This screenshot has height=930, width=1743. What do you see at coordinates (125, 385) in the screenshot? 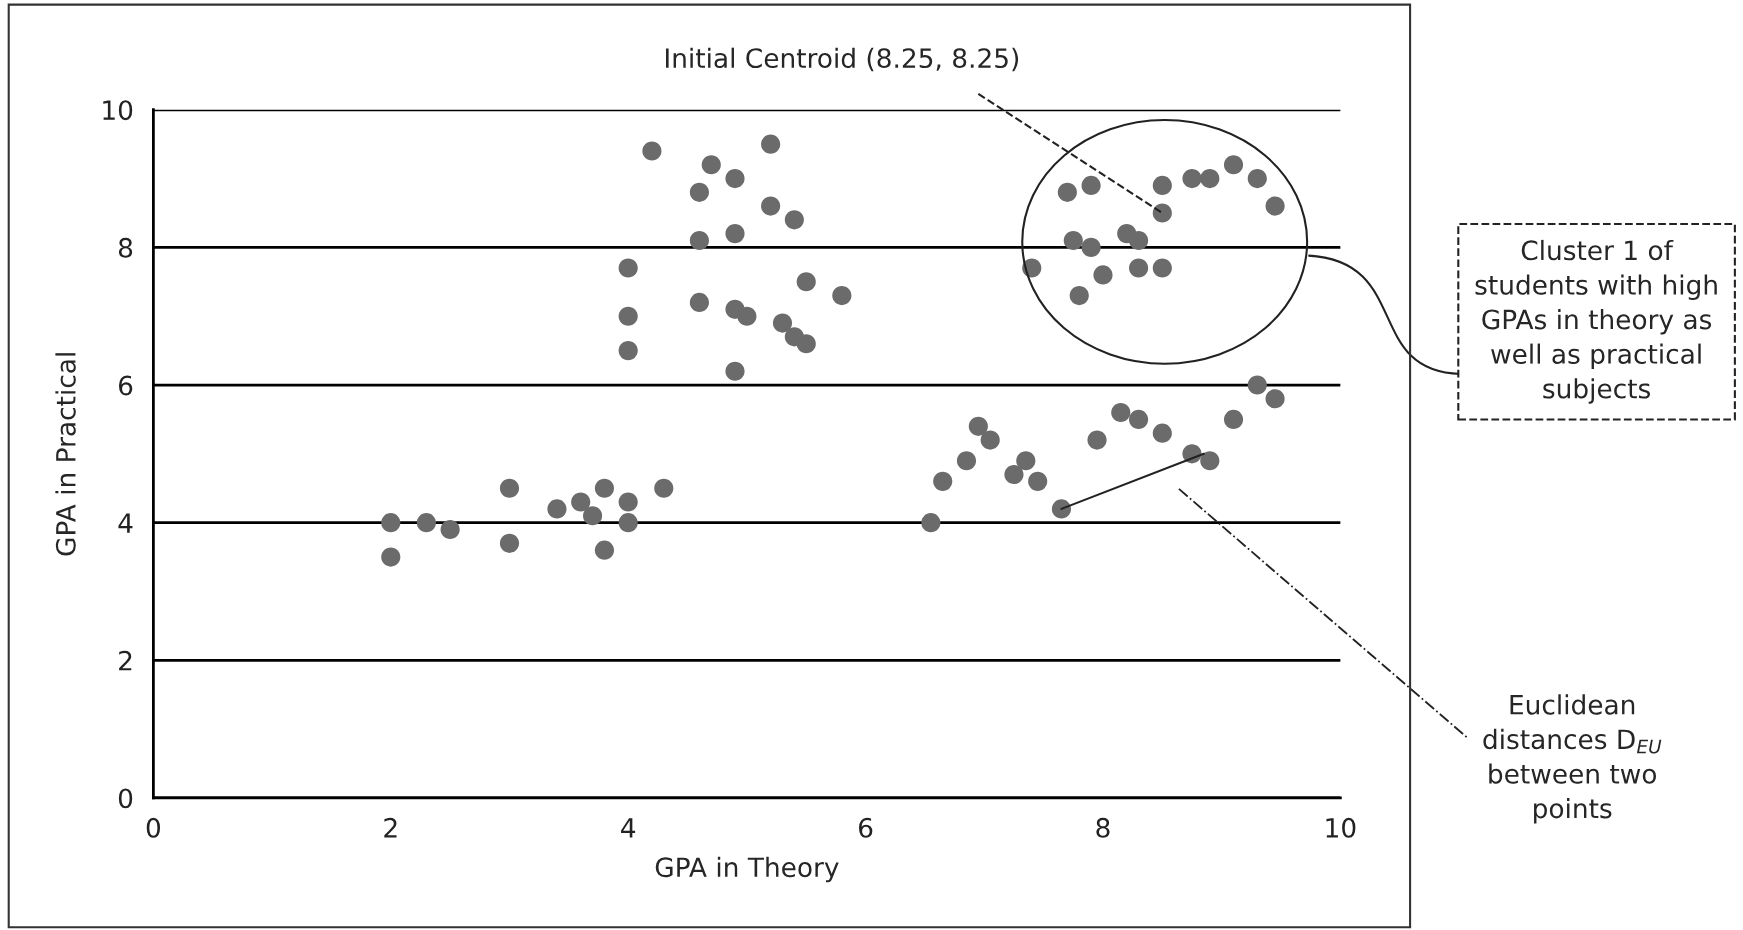
I see `y-tick-label: 6` at bounding box center [125, 385].